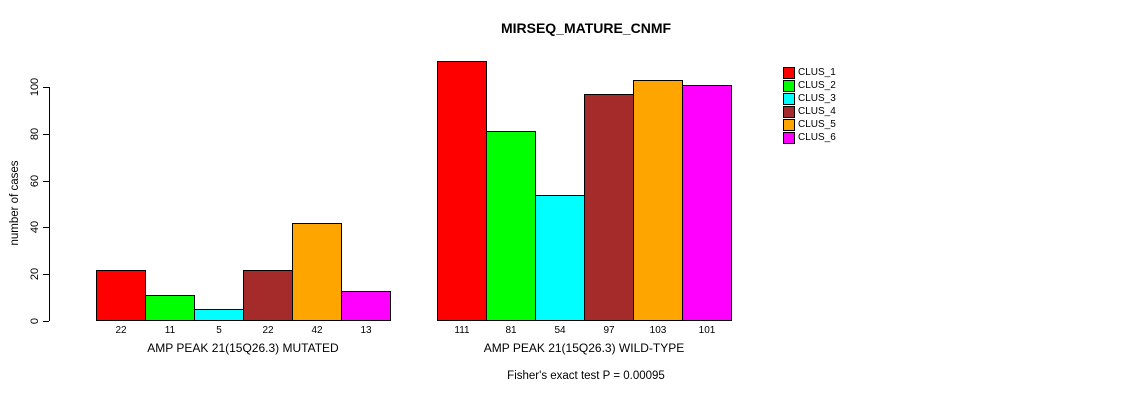 Image resolution: width=1140 pixels, height=400 pixels. Describe the element at coordinates (658, 200) in the screenshot. I see `bar-clus-5-wild-type` at that location.